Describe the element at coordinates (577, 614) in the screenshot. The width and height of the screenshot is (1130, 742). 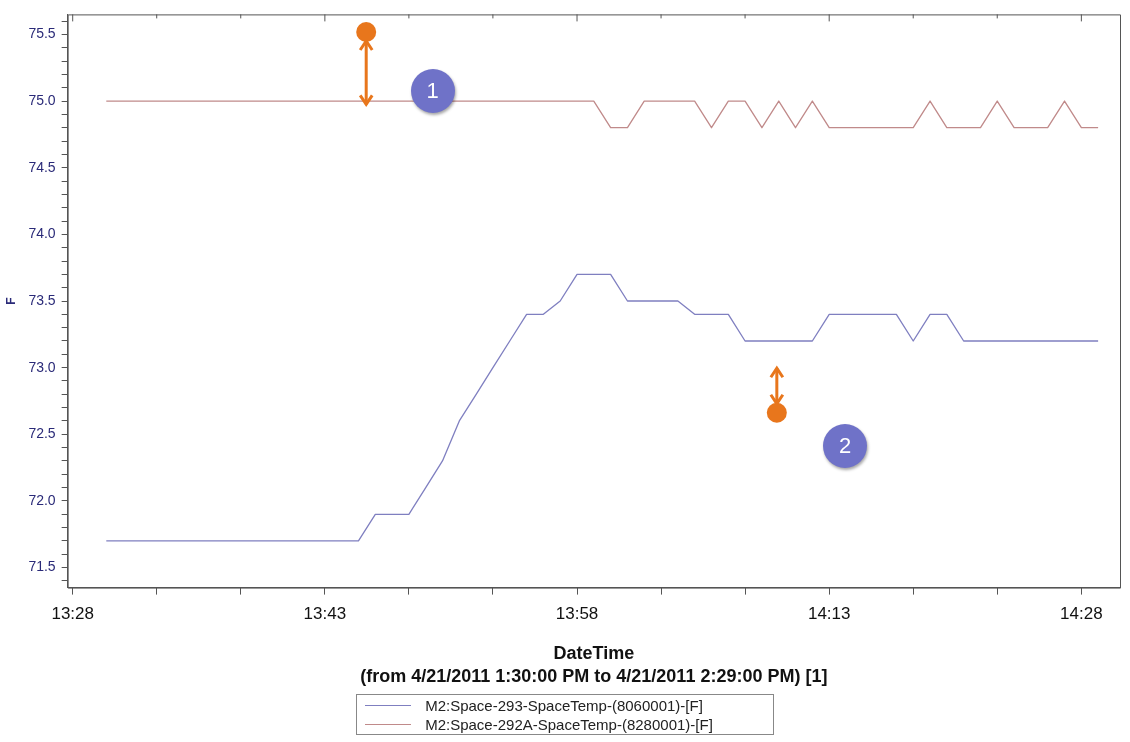
I see `x-tick-label: 13:58` at that location.